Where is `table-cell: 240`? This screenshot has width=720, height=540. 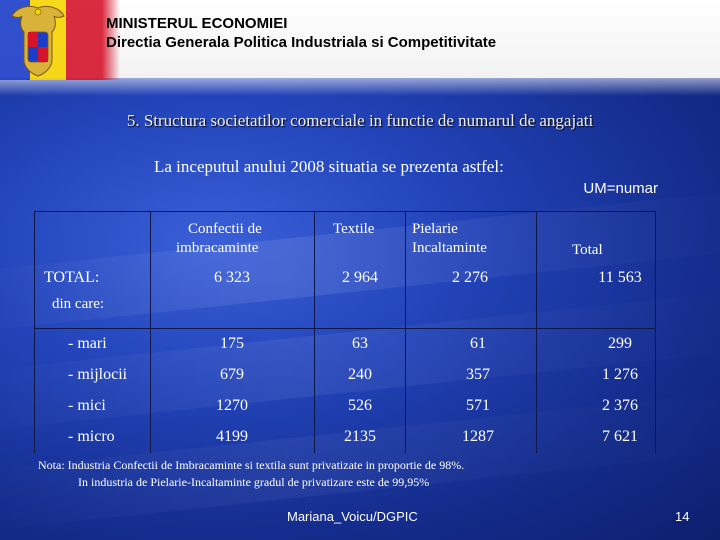 table-cell: 240 is located at coordinates (360, 374).